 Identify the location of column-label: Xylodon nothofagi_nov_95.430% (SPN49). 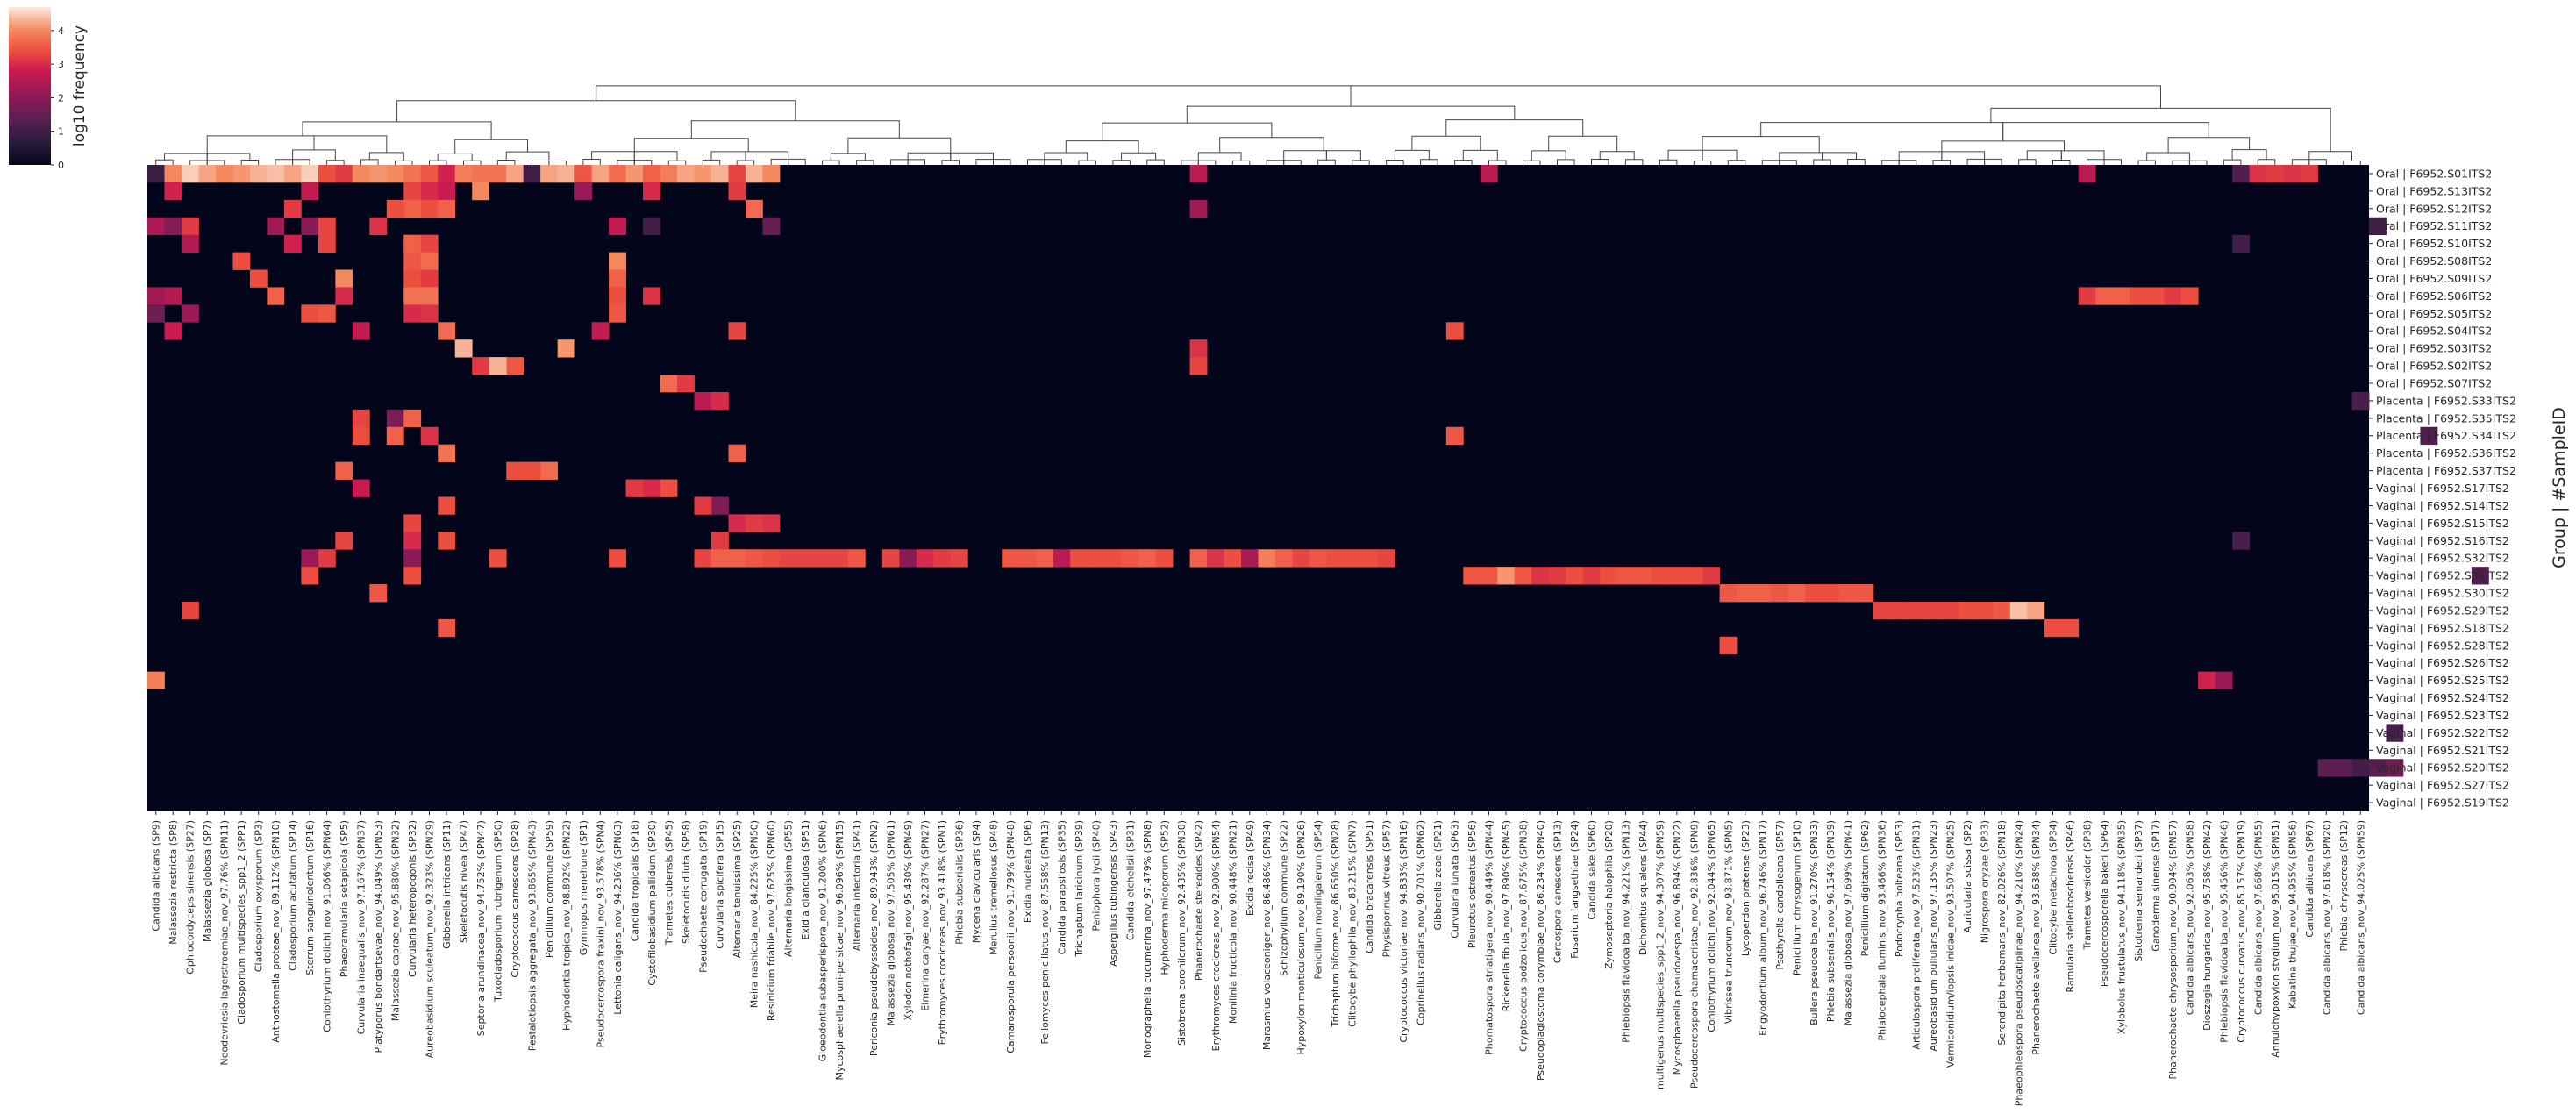
(909, 920).